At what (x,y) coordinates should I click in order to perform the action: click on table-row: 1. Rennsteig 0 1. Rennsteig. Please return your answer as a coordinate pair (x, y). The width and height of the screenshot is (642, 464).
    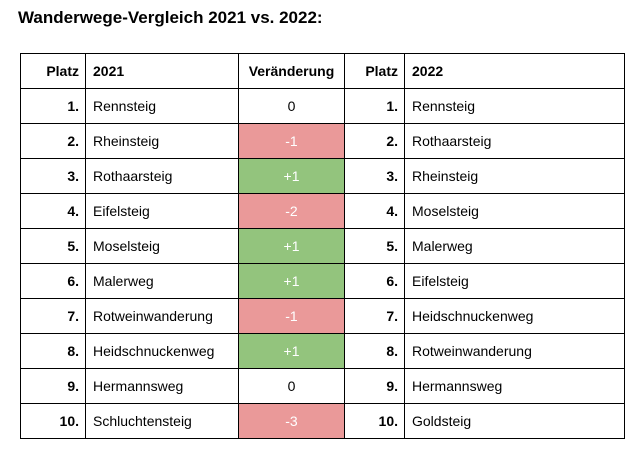
    Looking at the image, I should click on (322, 106).